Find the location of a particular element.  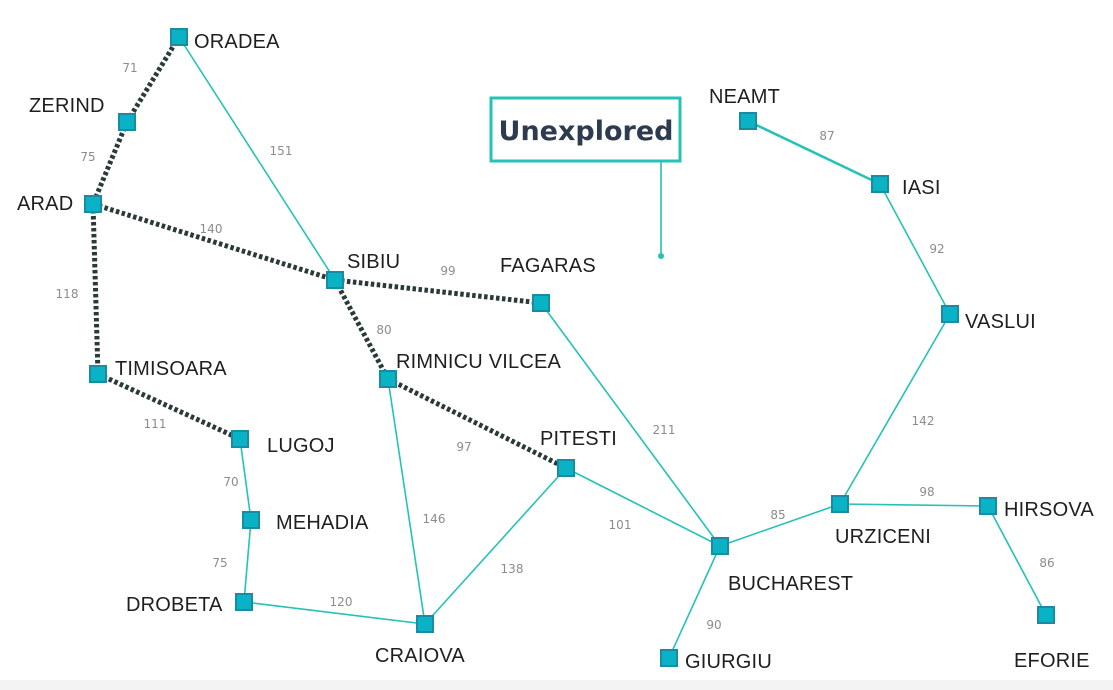

distance-label-craiova-pitesti: 138 is located at coordinates (512, 569).